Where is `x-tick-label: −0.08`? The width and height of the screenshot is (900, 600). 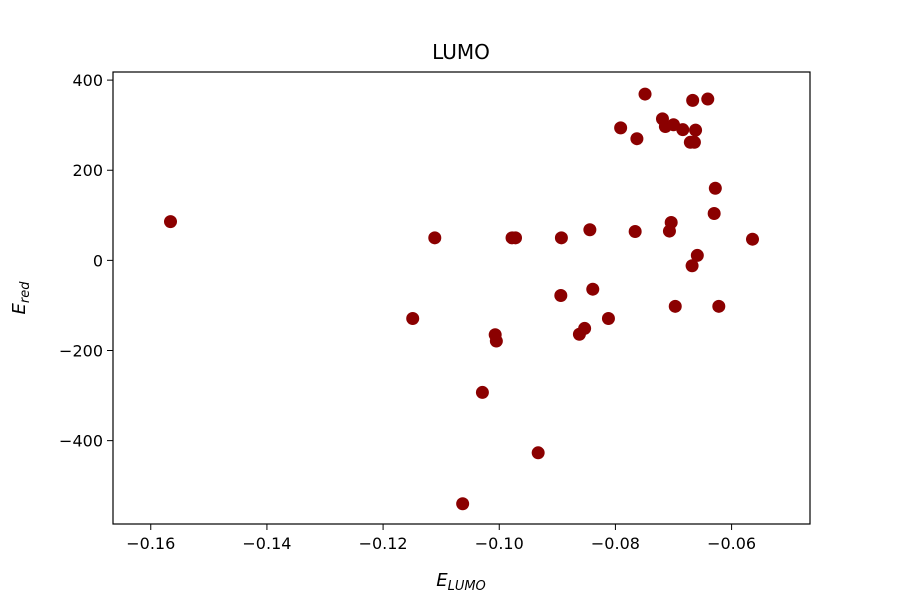
x-tick-label: −0.08 is located at coordinates (615, 543).